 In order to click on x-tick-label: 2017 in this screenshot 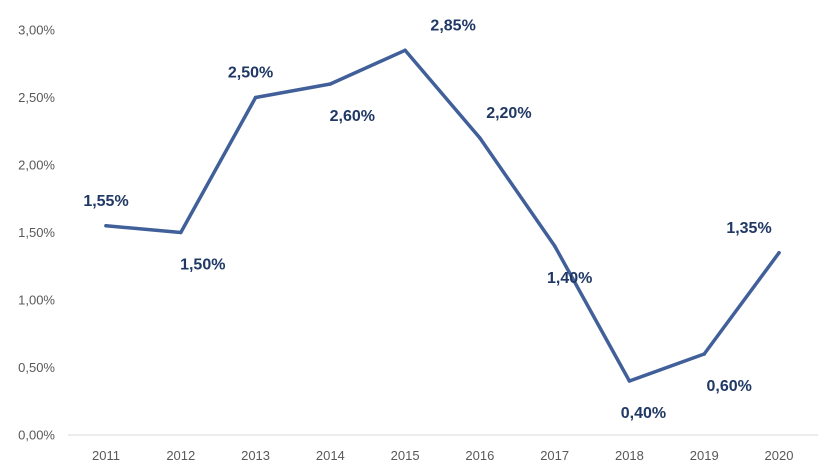, I will do `click(554, 455)`.